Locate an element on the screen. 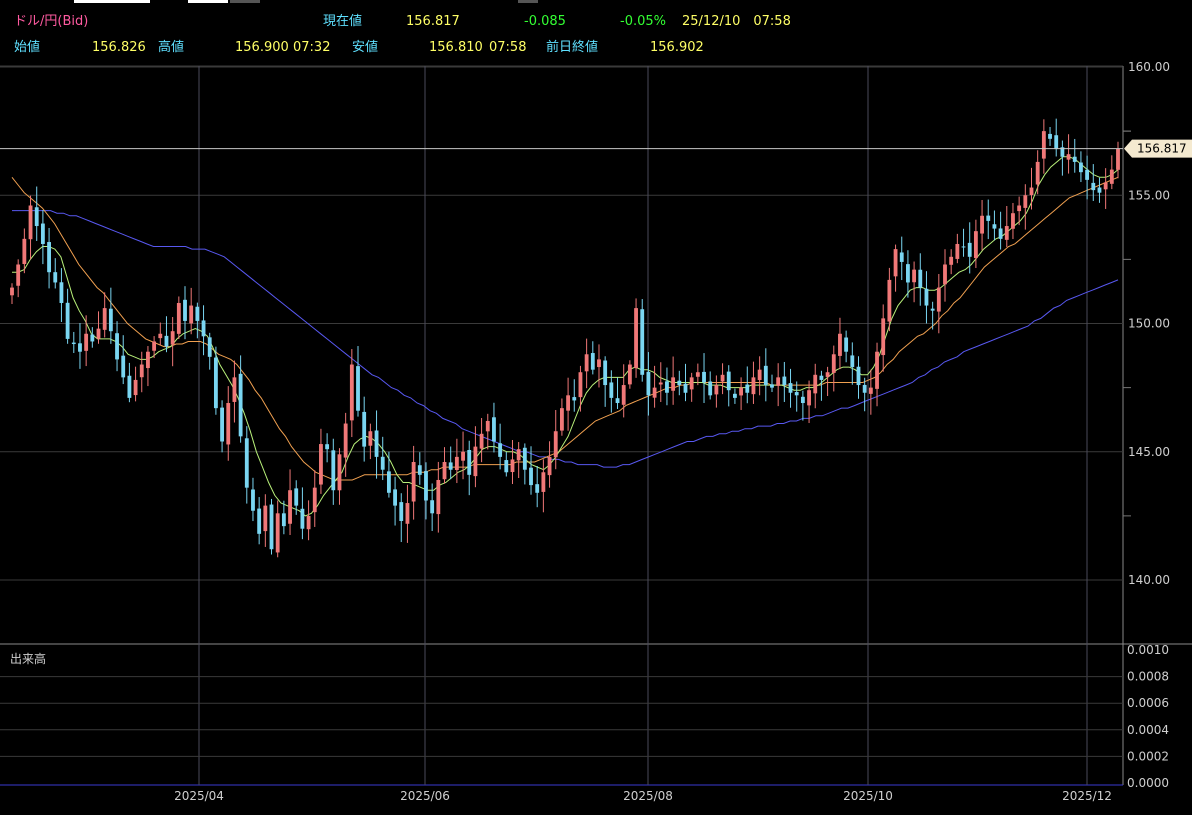  low-time: 07:58 is located at coordinates (508, 47).